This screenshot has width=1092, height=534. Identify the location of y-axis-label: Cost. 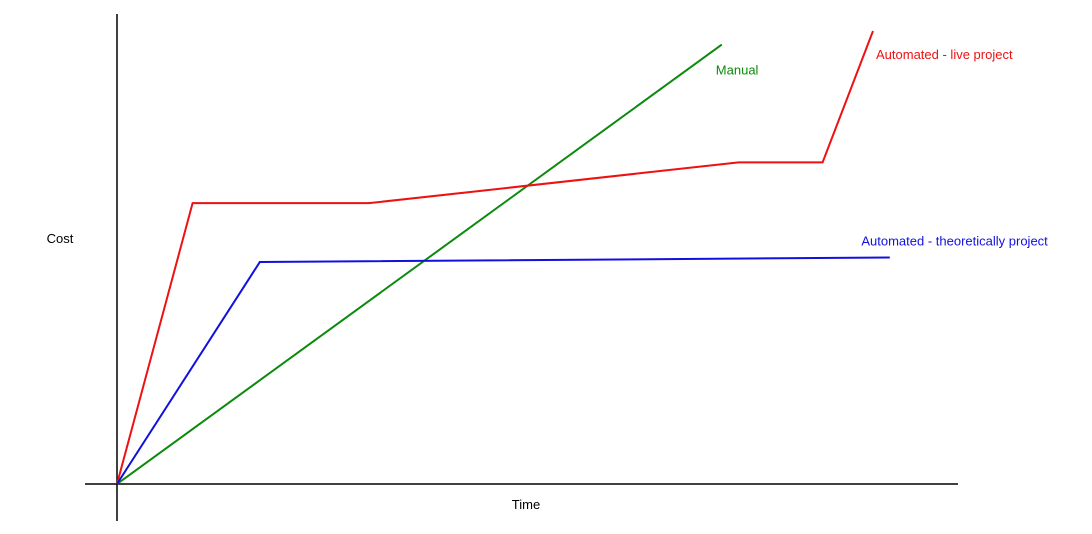
(60, 238).